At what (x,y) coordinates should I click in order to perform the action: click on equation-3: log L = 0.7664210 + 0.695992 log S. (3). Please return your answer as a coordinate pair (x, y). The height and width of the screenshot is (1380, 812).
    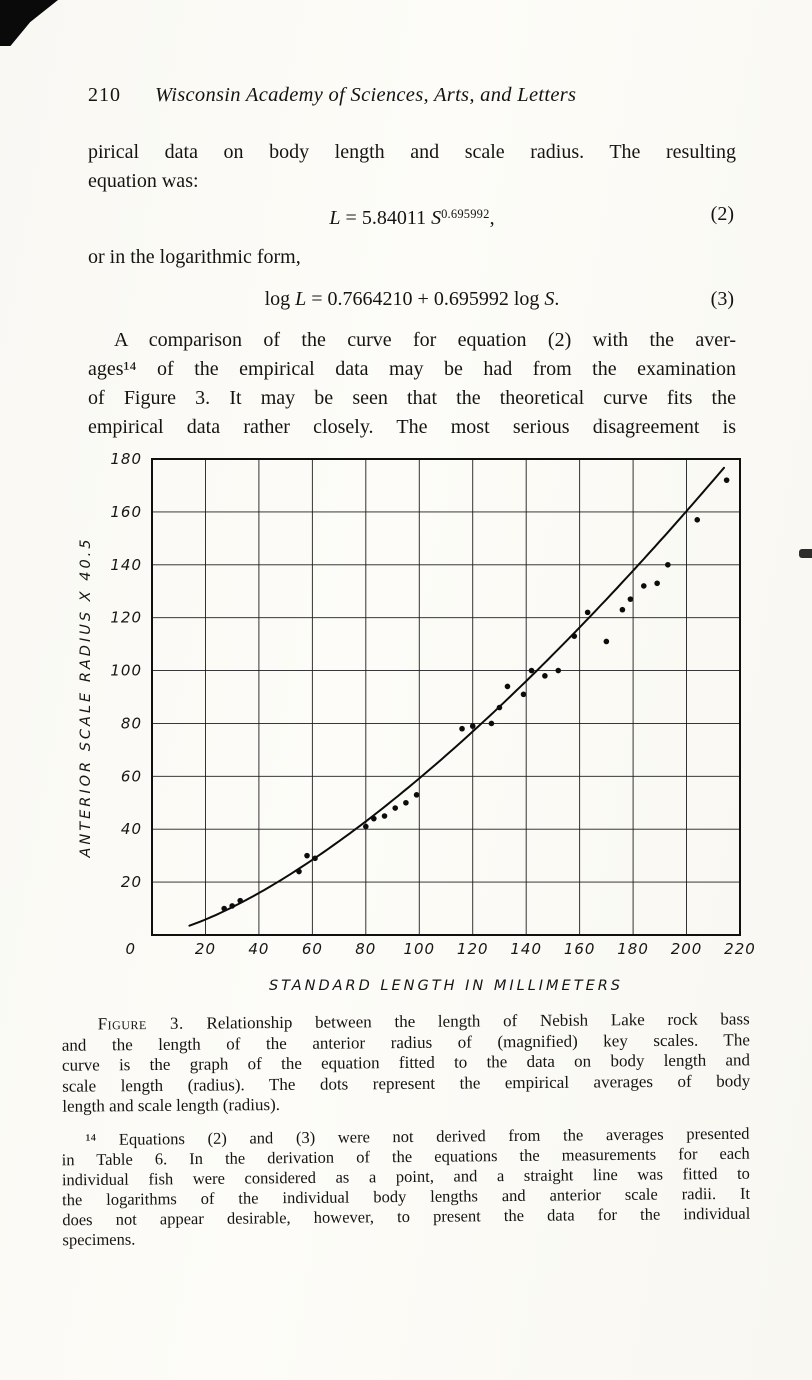
    Looking at the image, I should click on (412, 299).